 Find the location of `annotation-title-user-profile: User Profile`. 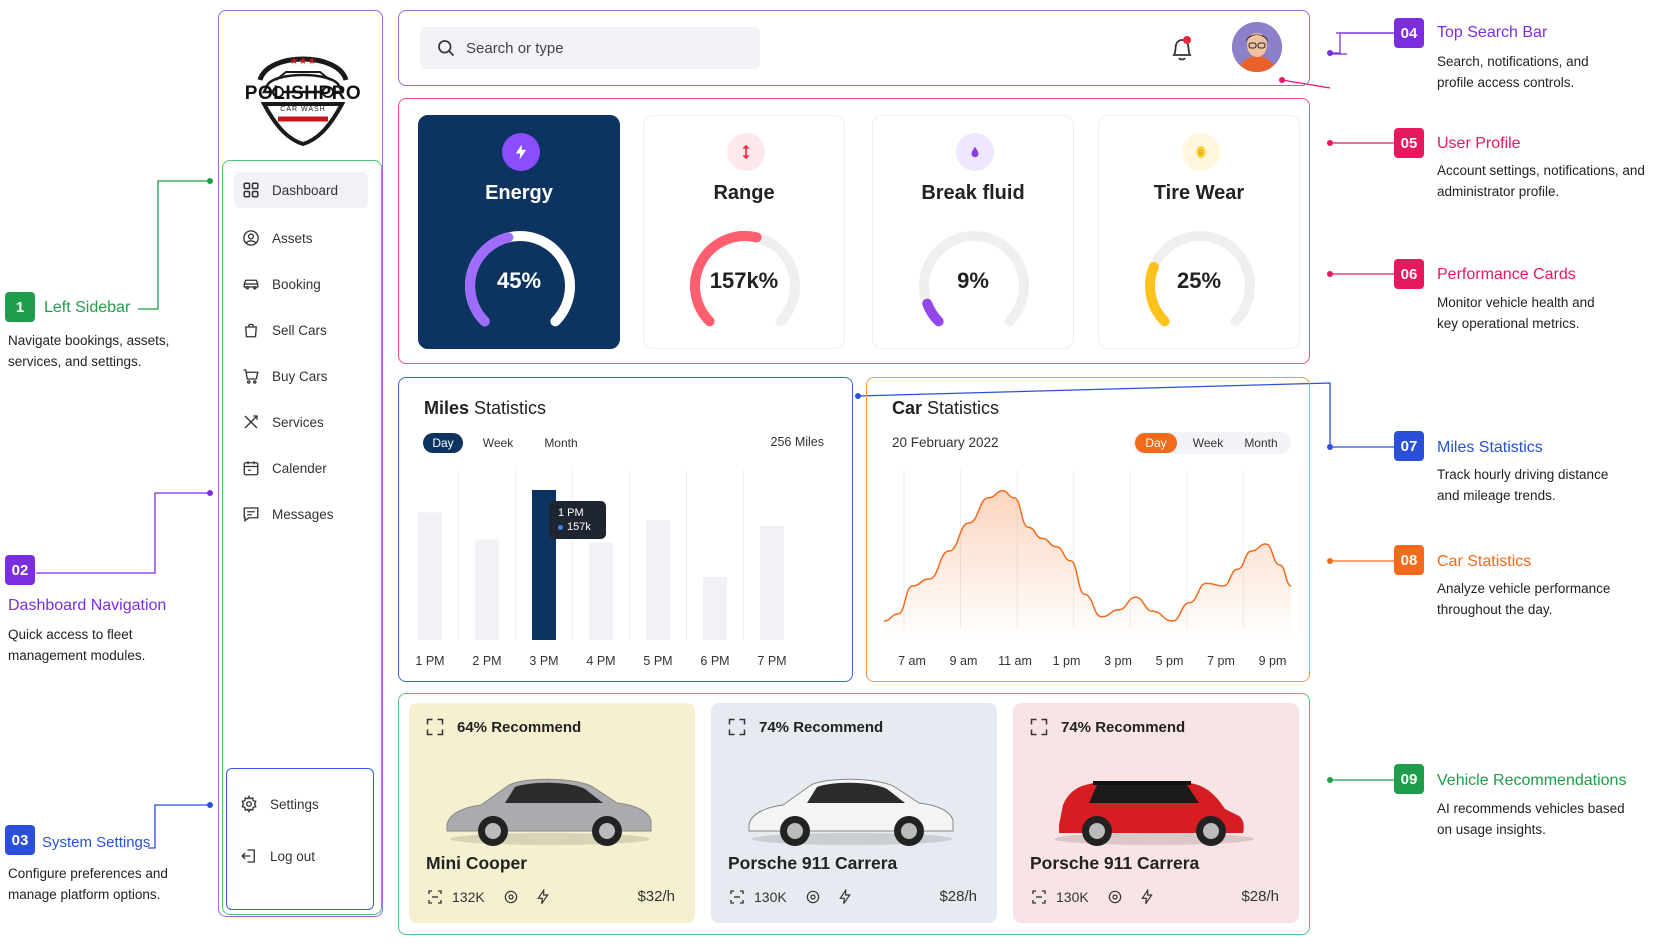

annotation-title-user-profile: User Profile is located at coordinates (1479, 143).